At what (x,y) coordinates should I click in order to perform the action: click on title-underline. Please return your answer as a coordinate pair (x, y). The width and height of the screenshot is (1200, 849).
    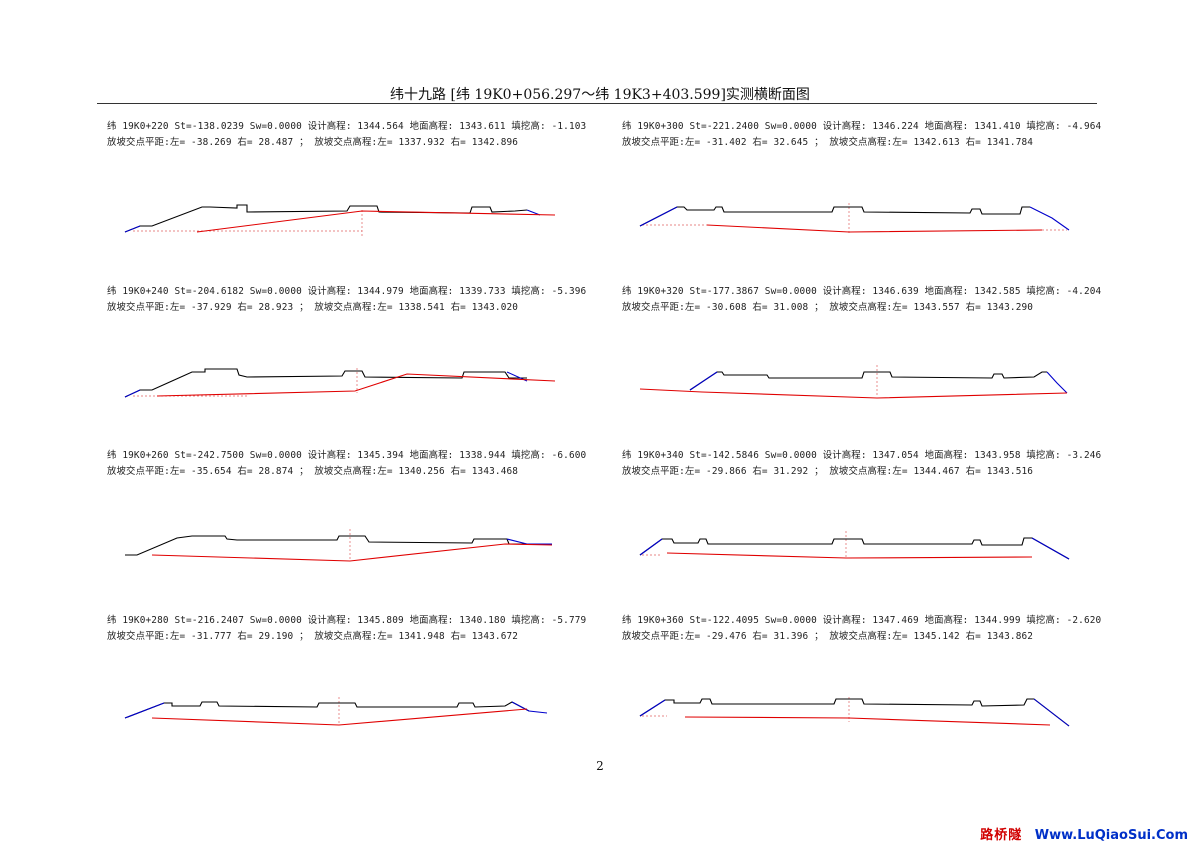
    Looking at the image, I should click on (597, 103).